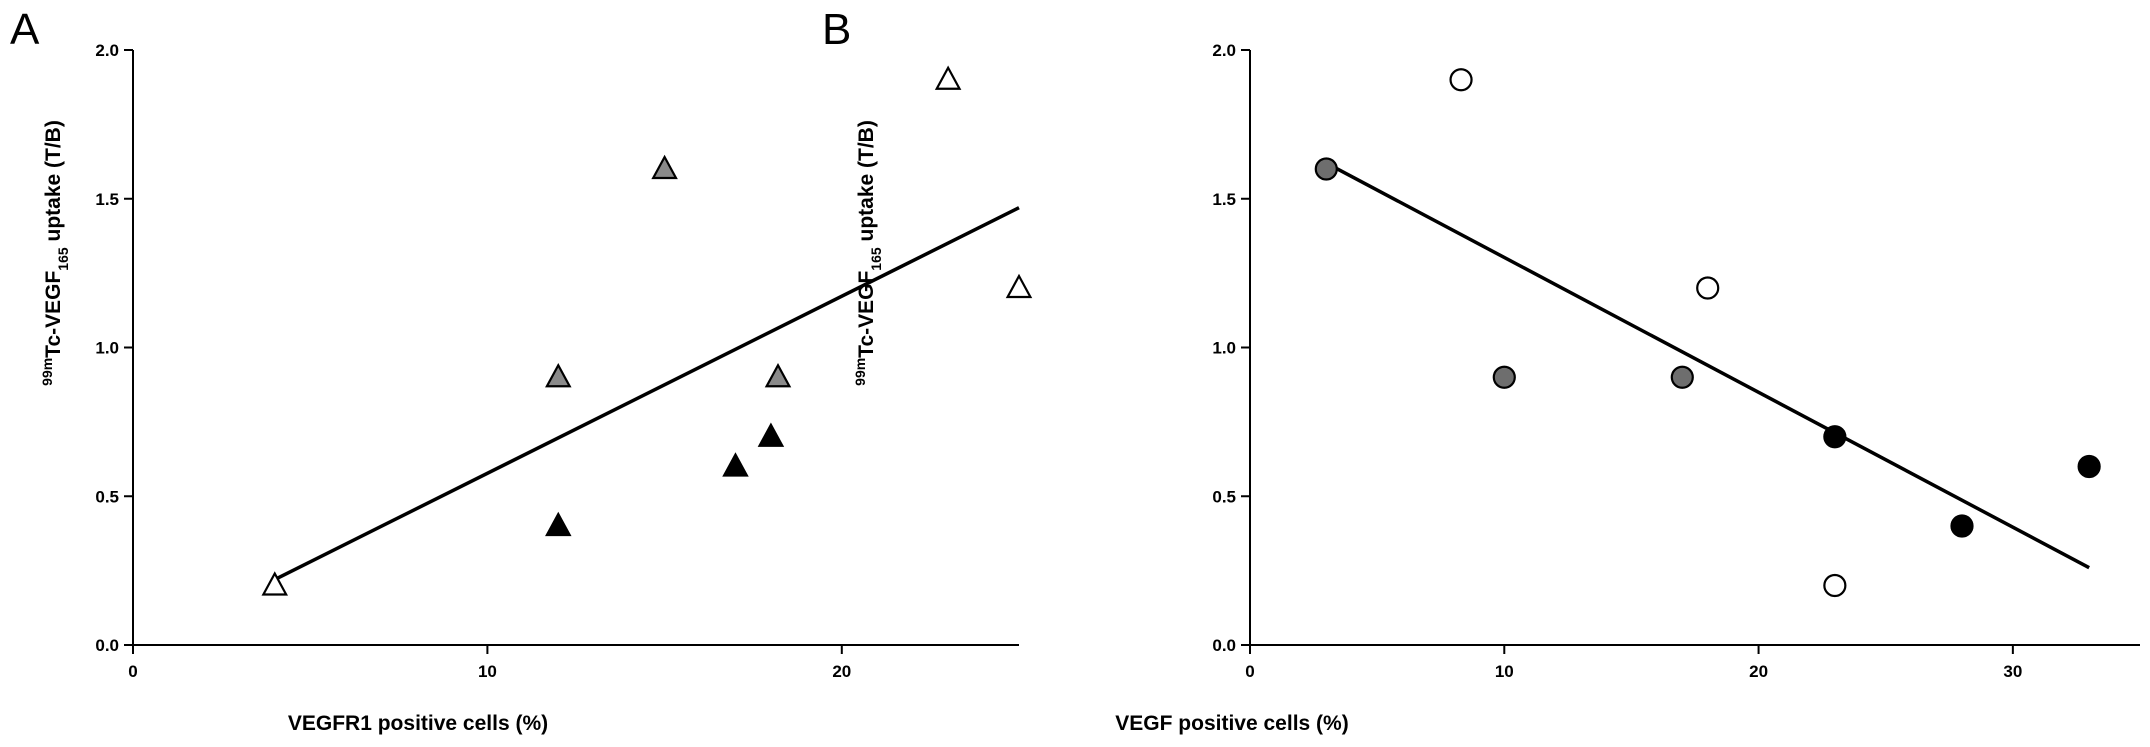  I want to click on panel-a-x-tick-label: 0, so click(132, 671).